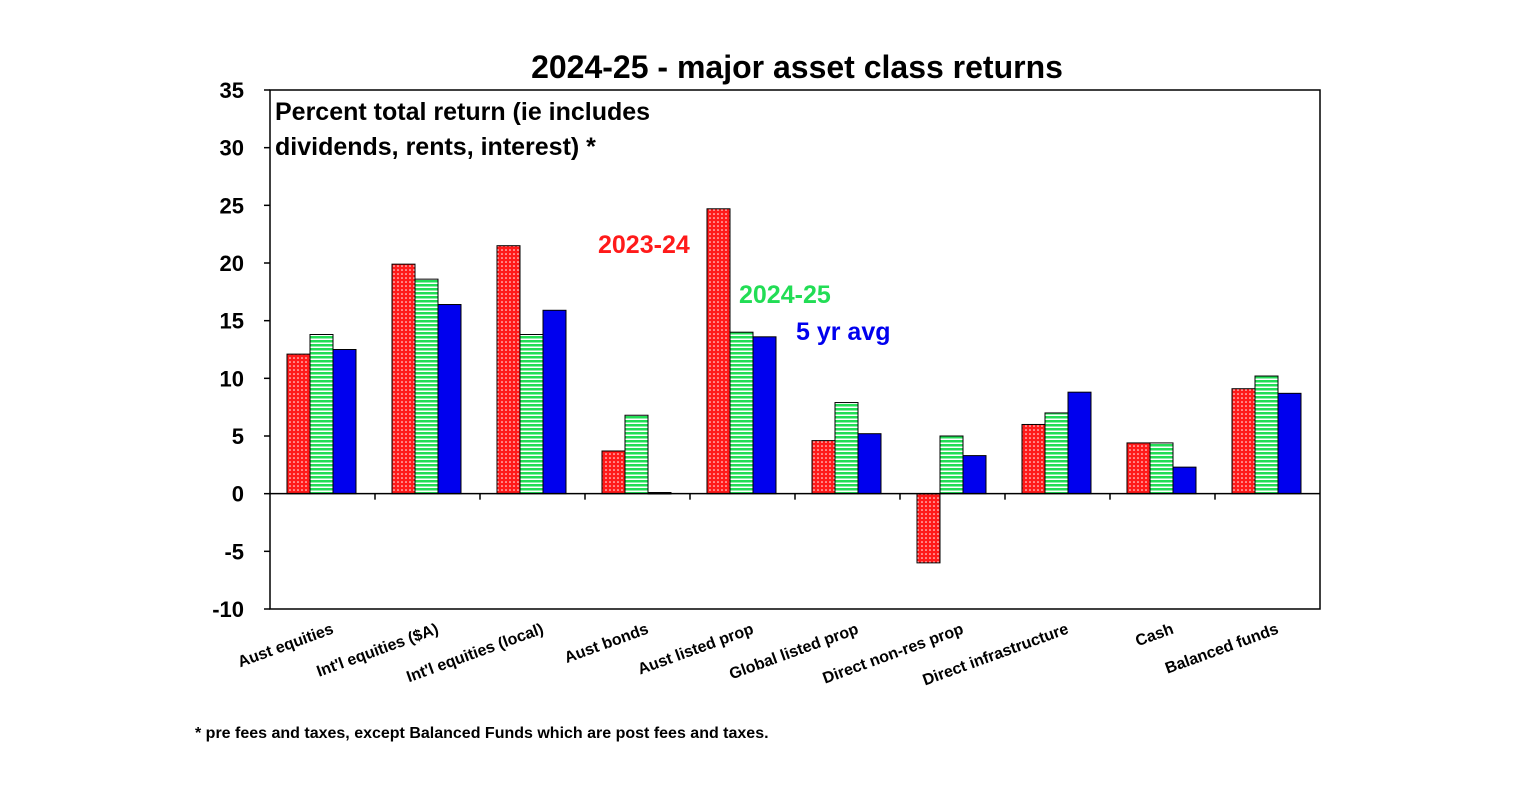 The width and height of the screenshot is (1536, 797). What do you see at coordinates (232, 205) in the screenshot?
I see `y-tick-label: 25` at bounding box center [232, 205].